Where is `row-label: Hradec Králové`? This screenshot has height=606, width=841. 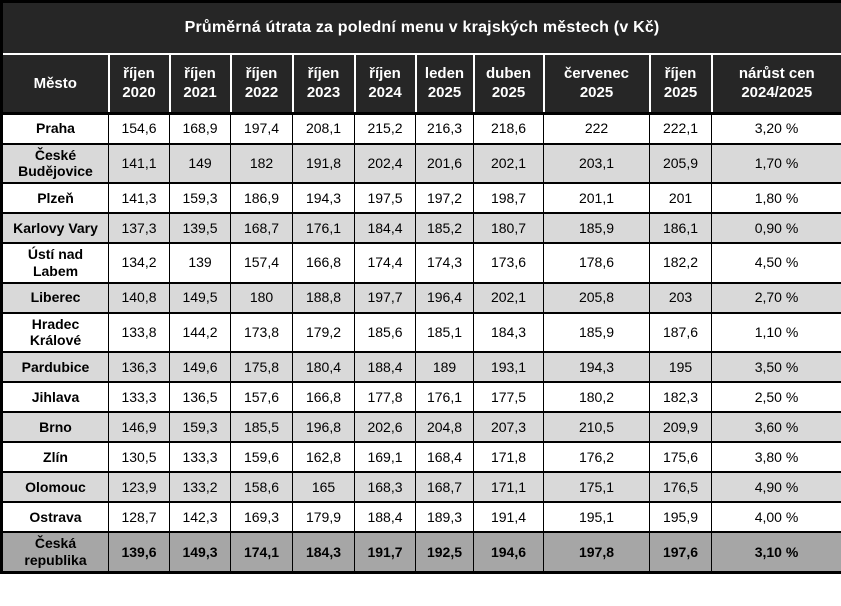
row-label: Hradec Králové is located at coordinates (55, 332).